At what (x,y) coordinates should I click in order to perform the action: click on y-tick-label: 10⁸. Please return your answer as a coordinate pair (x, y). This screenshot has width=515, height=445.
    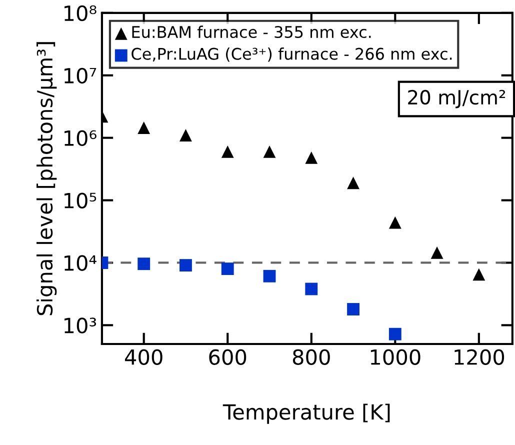
    Looking at the image, I should click on (80, 13).